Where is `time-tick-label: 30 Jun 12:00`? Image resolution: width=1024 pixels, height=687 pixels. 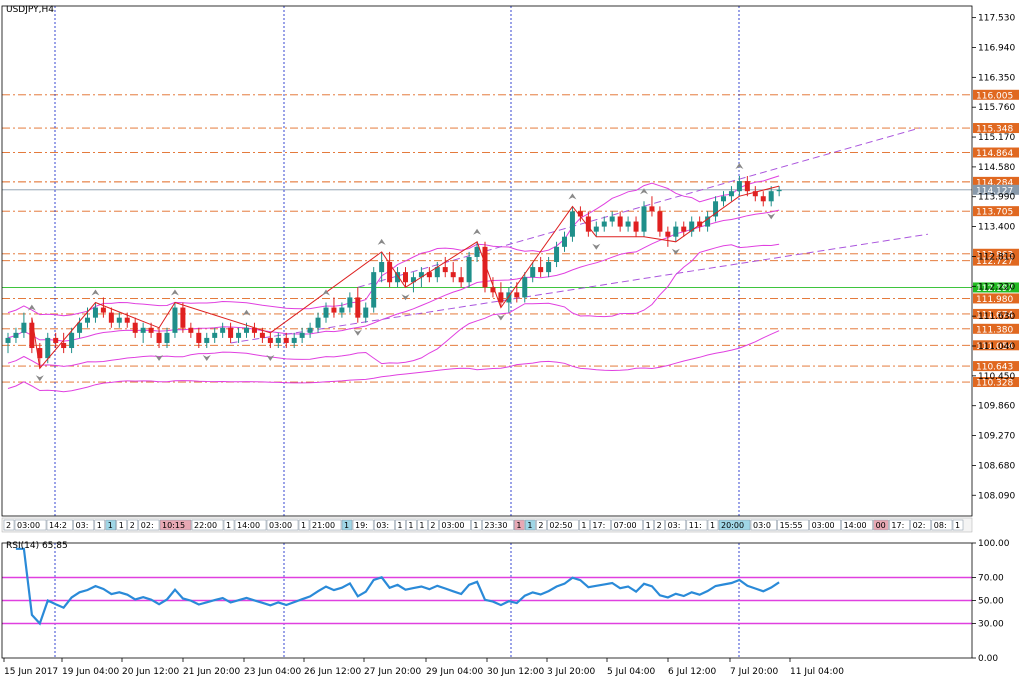 time-tick-label: 30 Jun 12:00 is located at coordinates (515, 672).